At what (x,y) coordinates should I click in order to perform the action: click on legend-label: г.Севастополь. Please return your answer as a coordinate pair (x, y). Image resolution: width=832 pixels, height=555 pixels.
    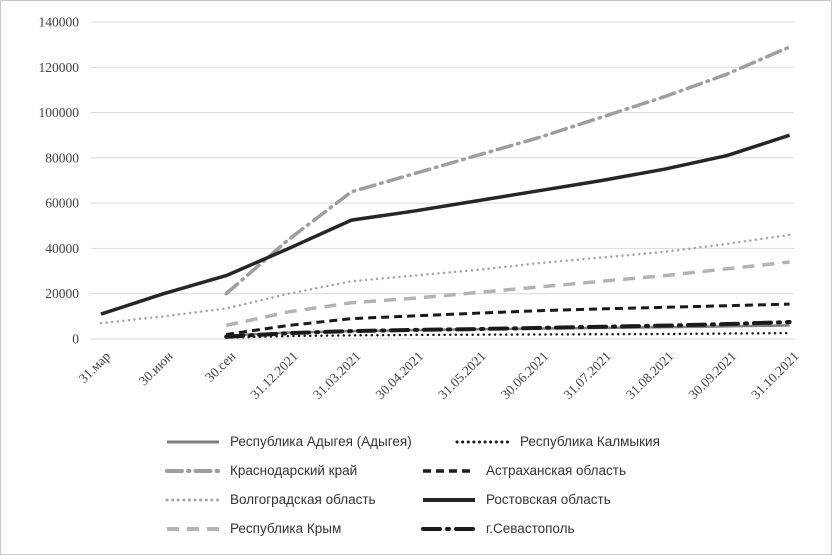
    Looking at the image, I should click on (530, 528).